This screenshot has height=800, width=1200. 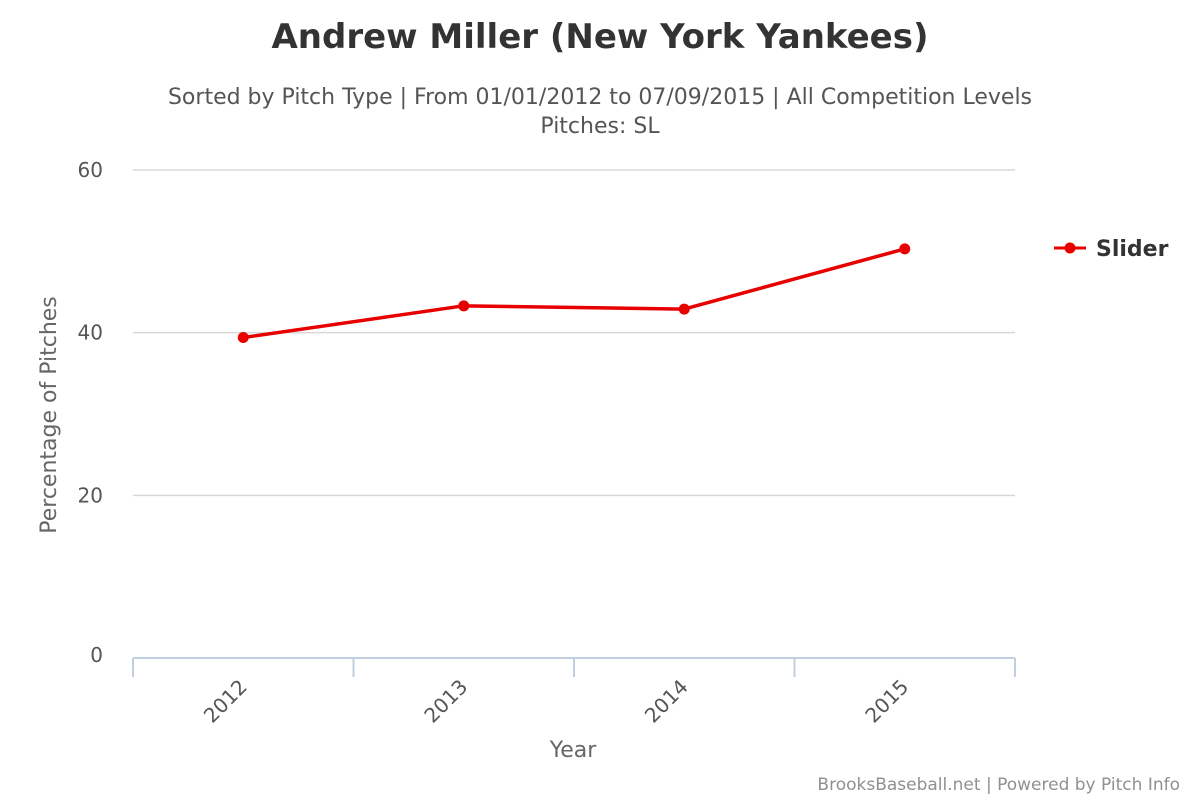 I want to click on x-tick-label-2012: 2012, so click(x=225, y=701).